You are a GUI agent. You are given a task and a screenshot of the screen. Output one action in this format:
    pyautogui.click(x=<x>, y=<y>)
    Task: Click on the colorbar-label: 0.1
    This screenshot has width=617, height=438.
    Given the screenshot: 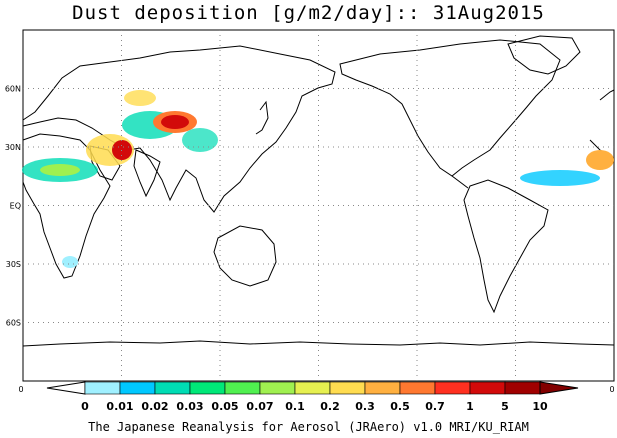 What is the action you would take?
    pyautogui.click(x=295, y=406)
    